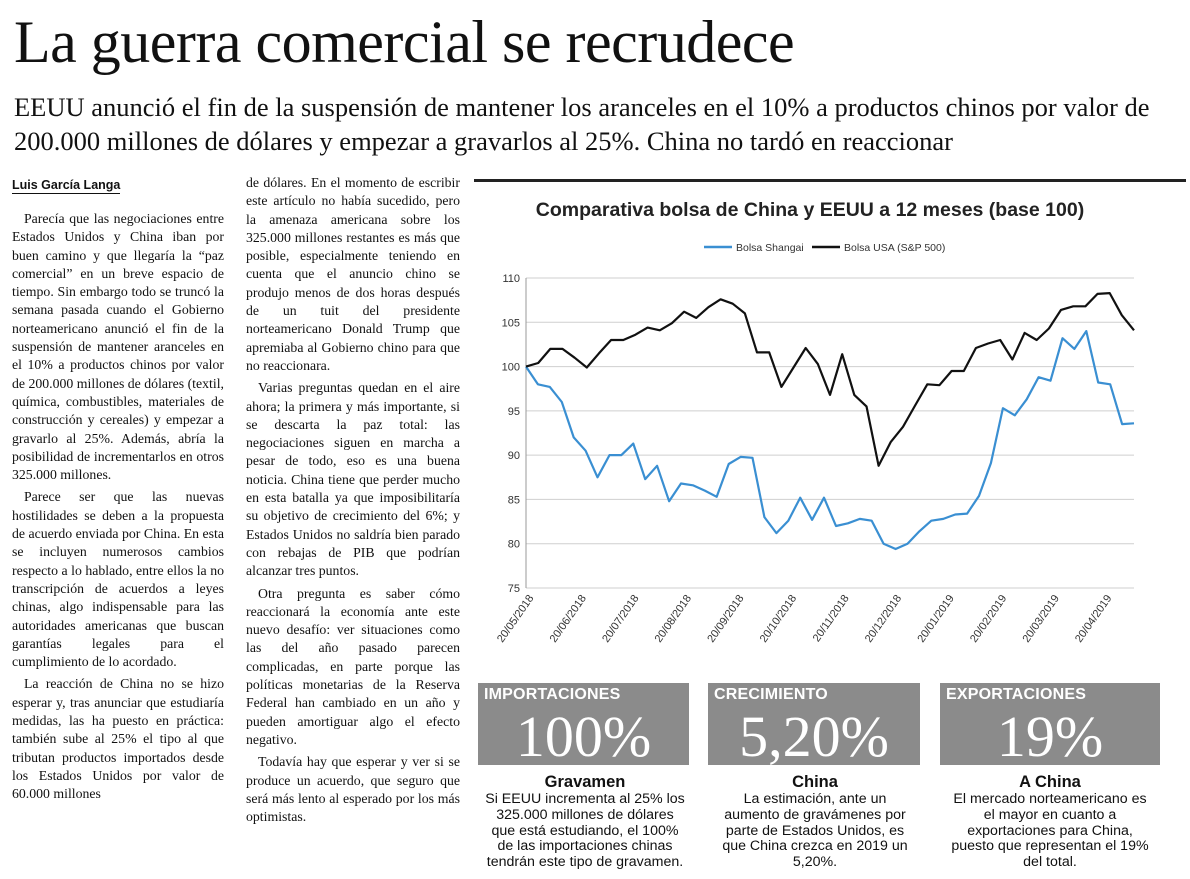  I want to click on stat-label: EXPORTACIONES, so click(1016, 694).